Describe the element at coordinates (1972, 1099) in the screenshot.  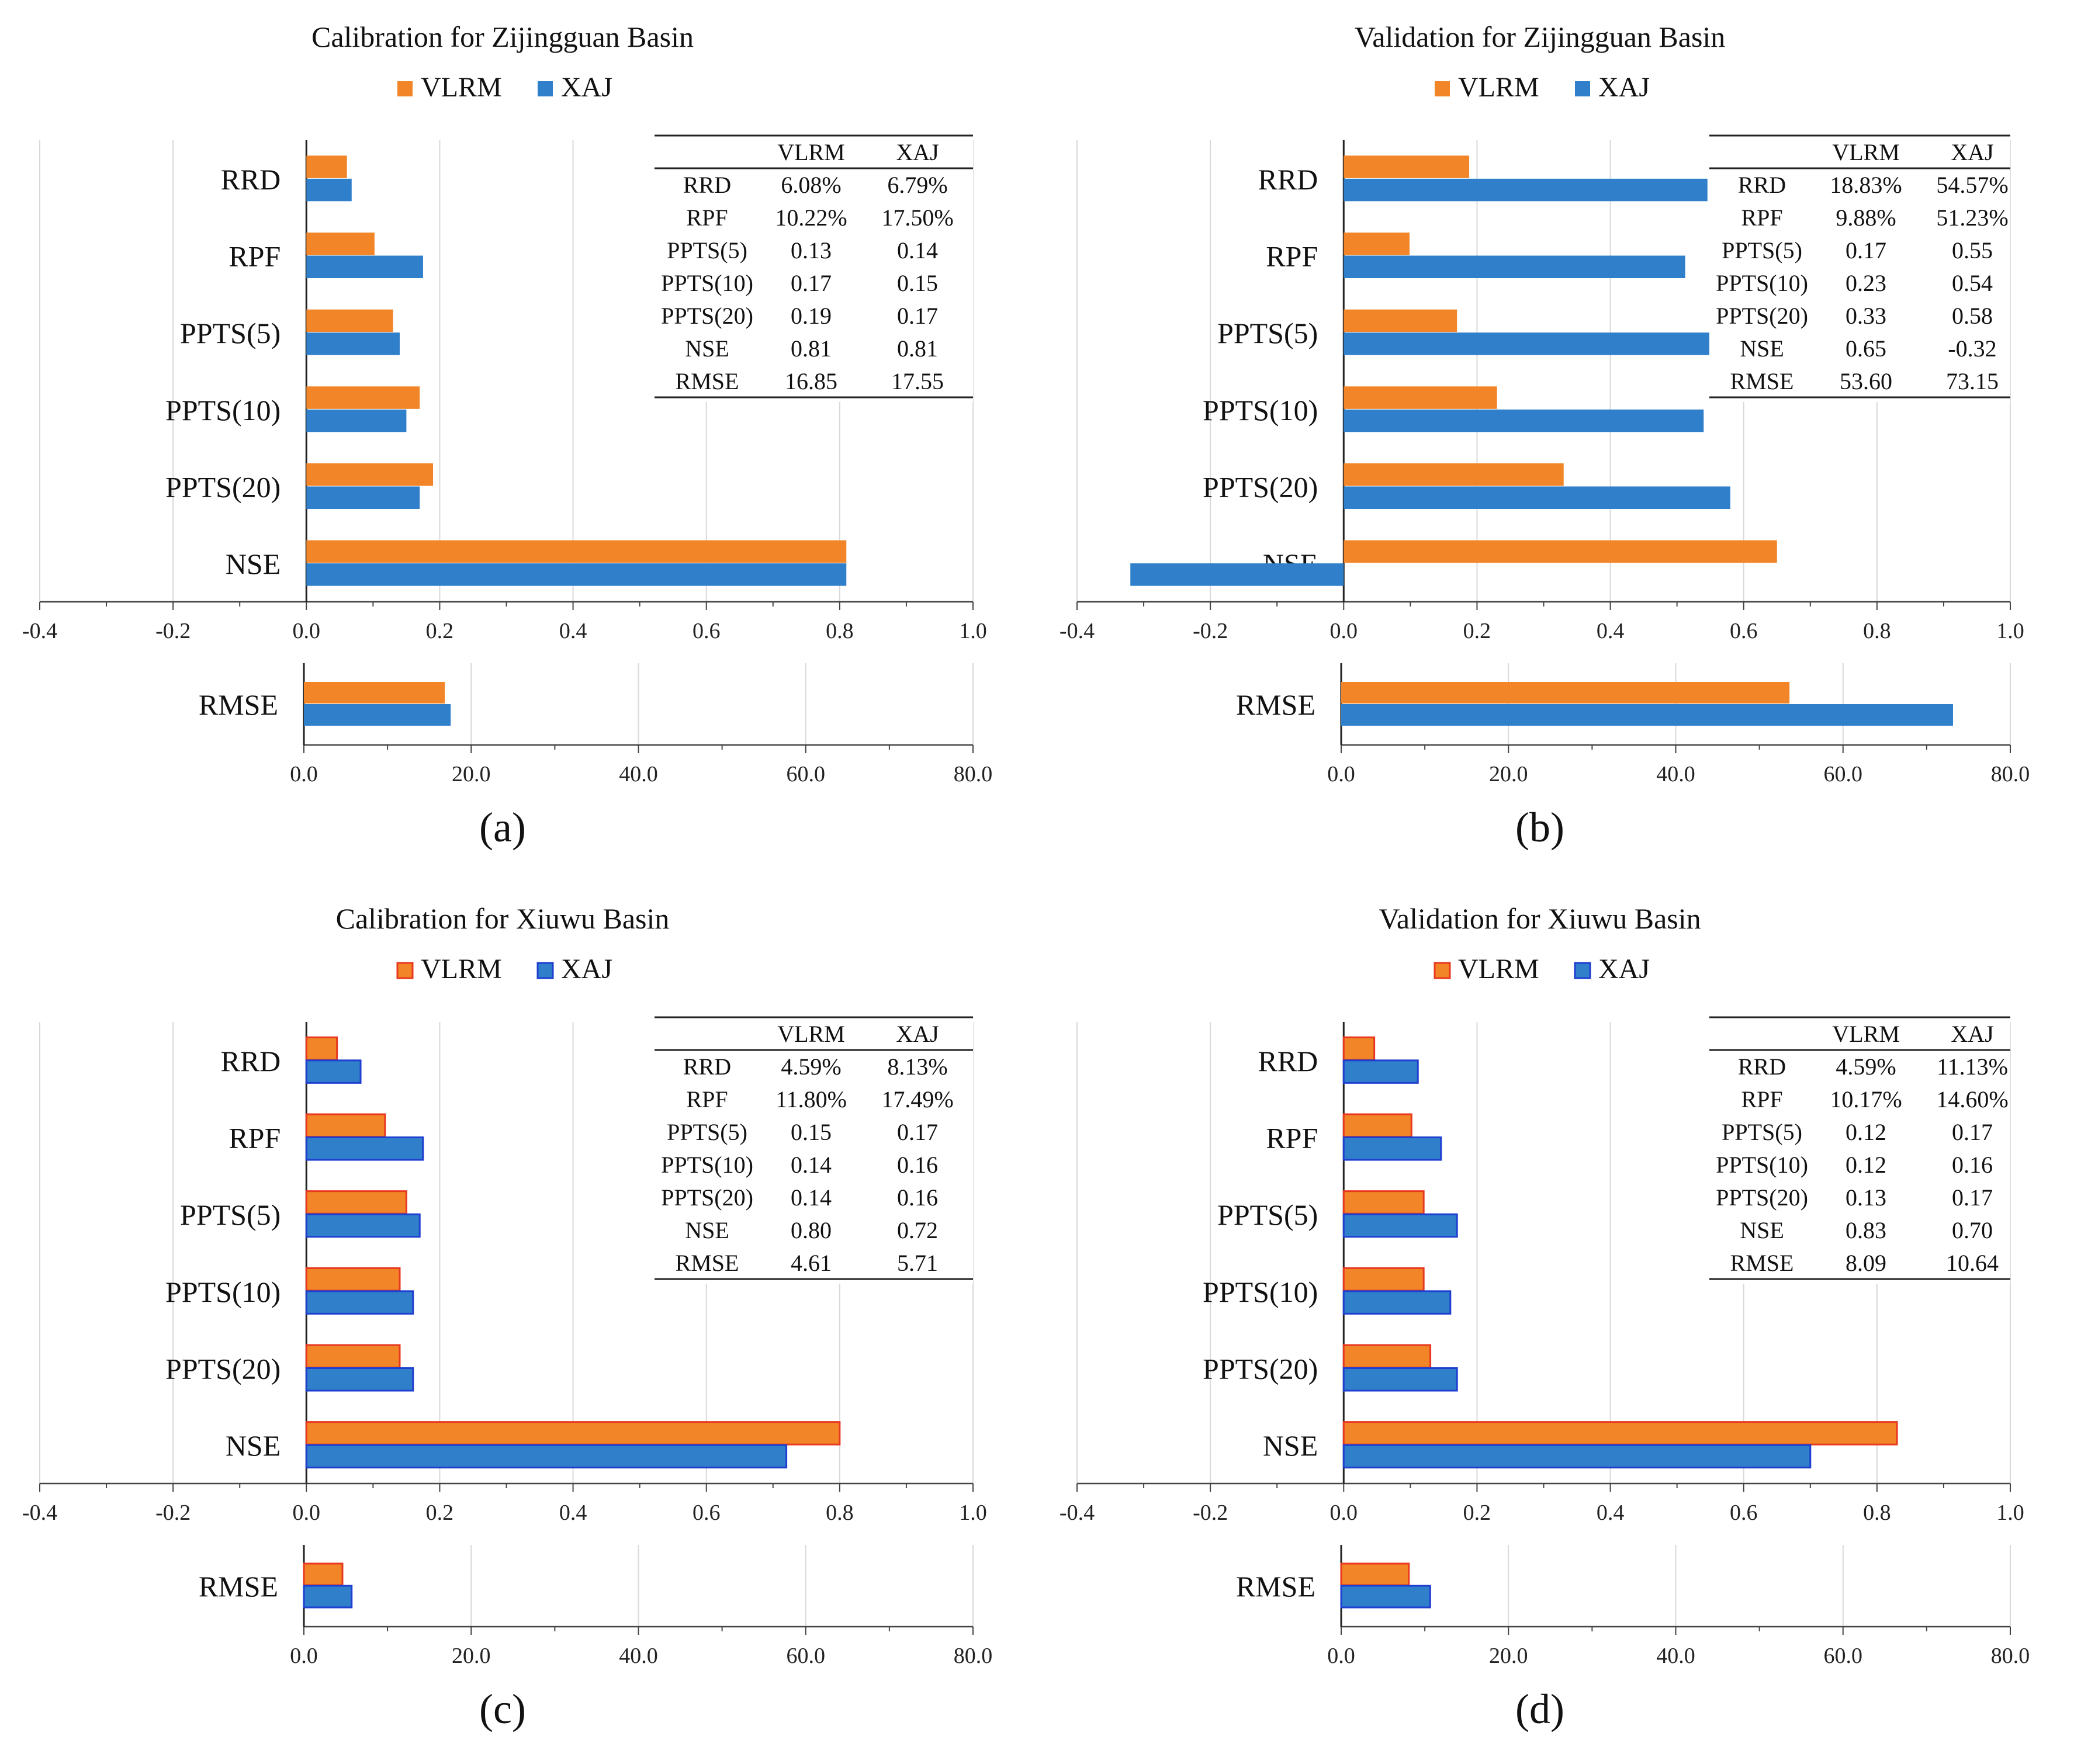
I see `table-cell: 14.60%` at that location.